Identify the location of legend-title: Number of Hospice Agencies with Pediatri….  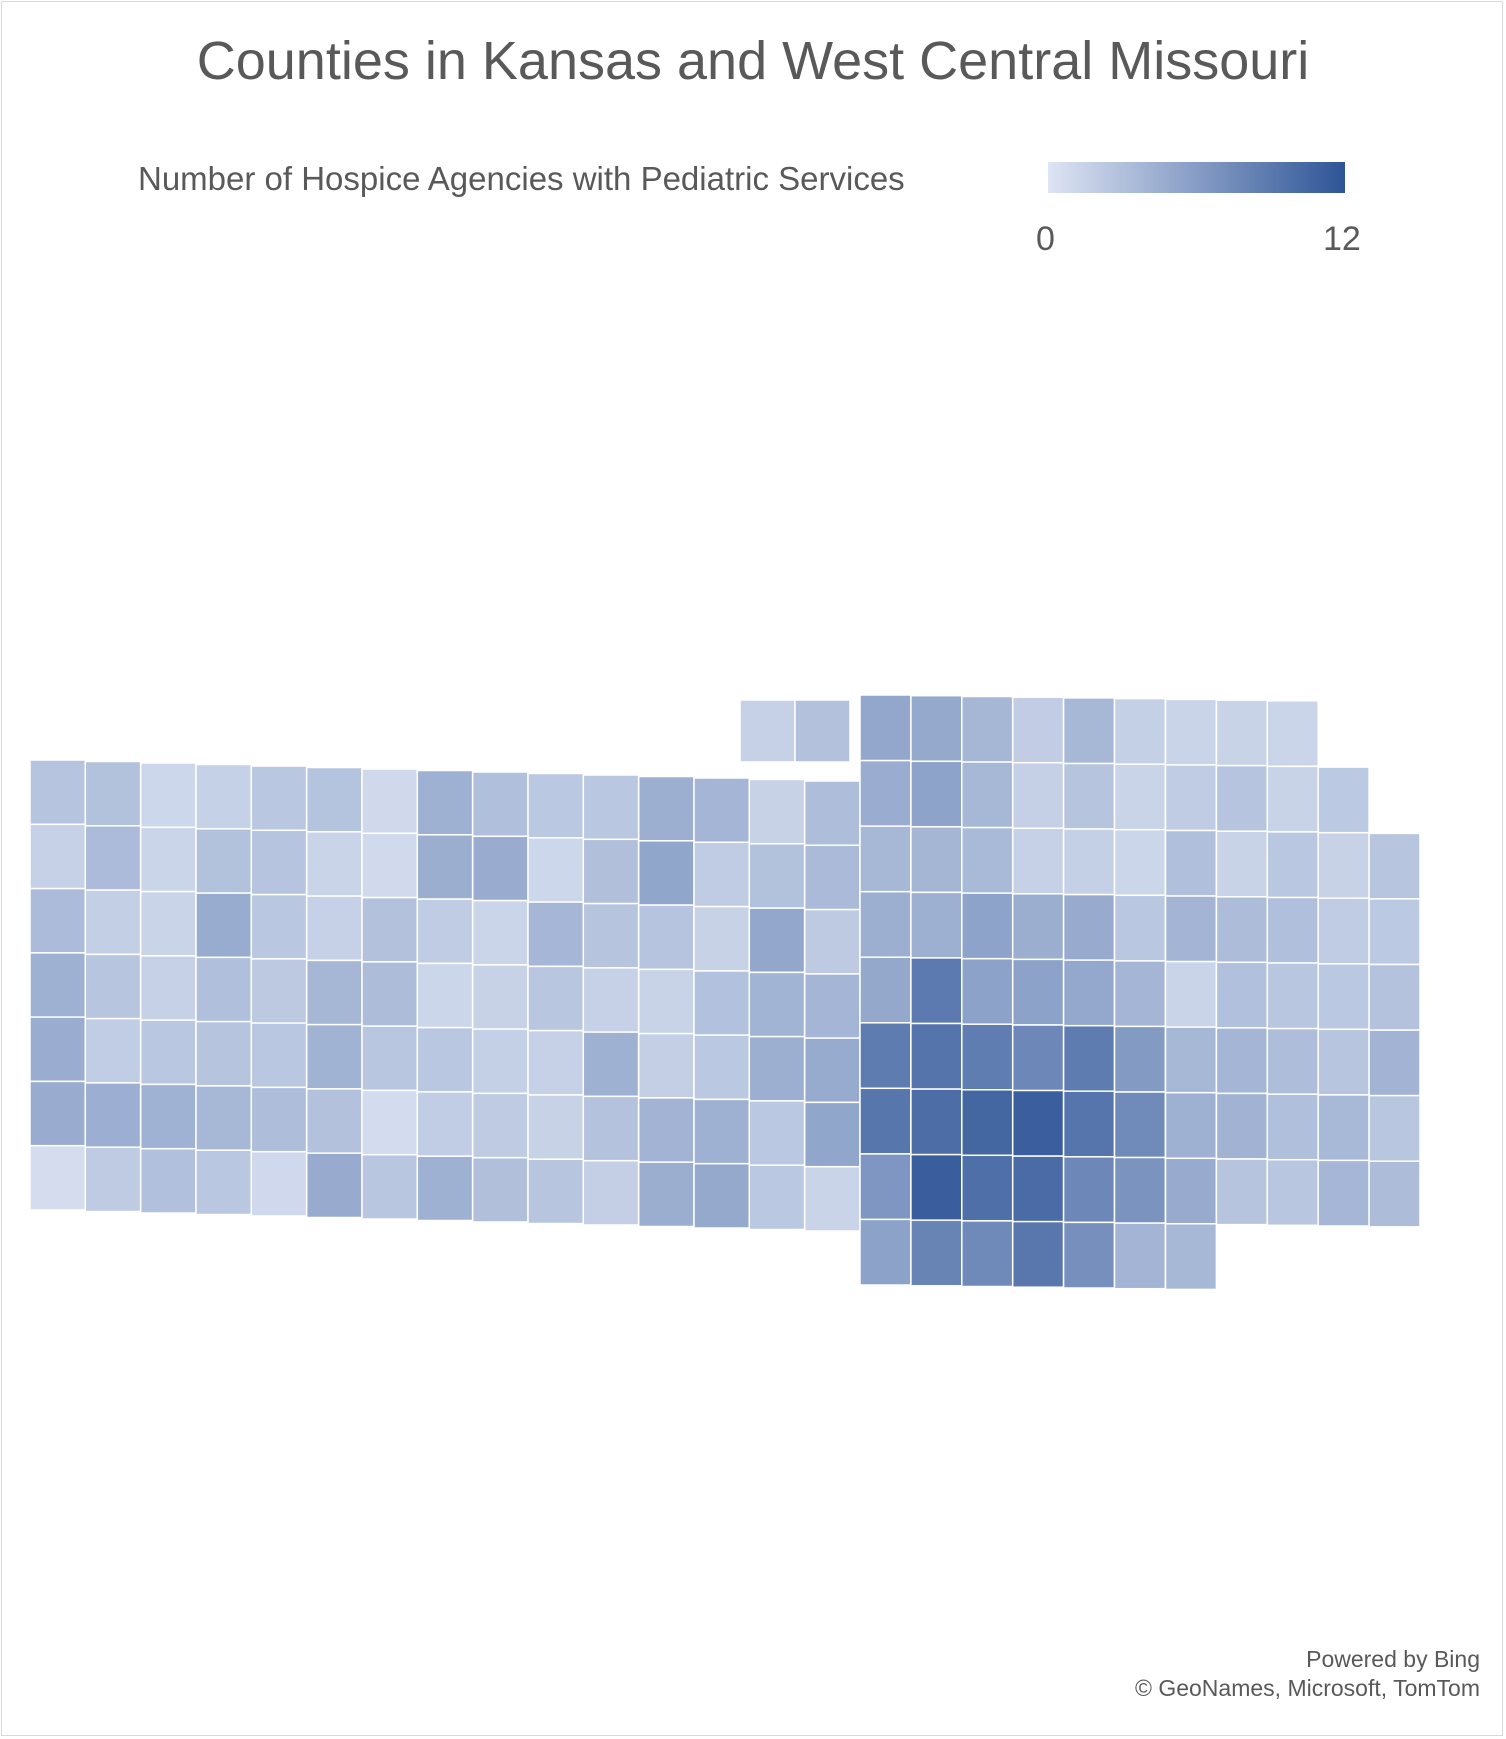
(521, 178).